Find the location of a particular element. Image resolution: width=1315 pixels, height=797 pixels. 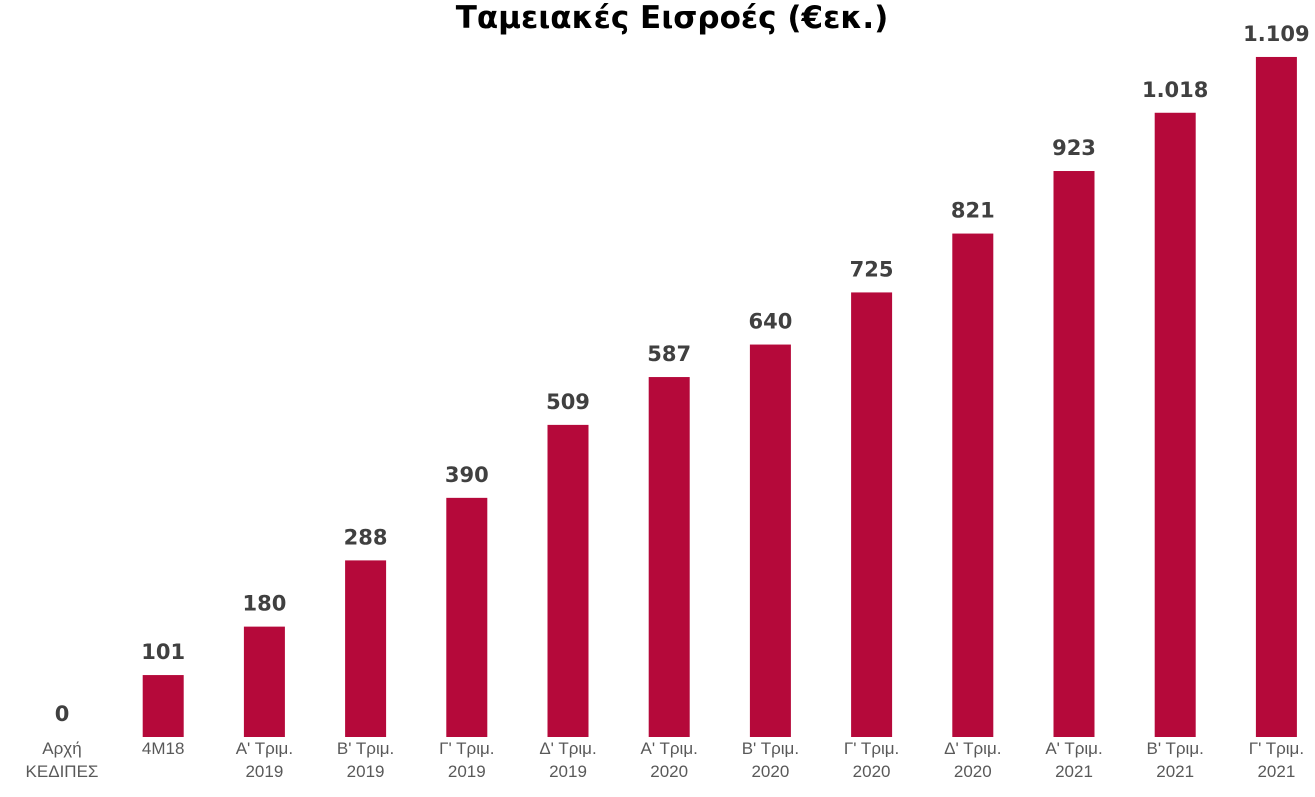

value-label: 0 is located at coordinates (62, 714).